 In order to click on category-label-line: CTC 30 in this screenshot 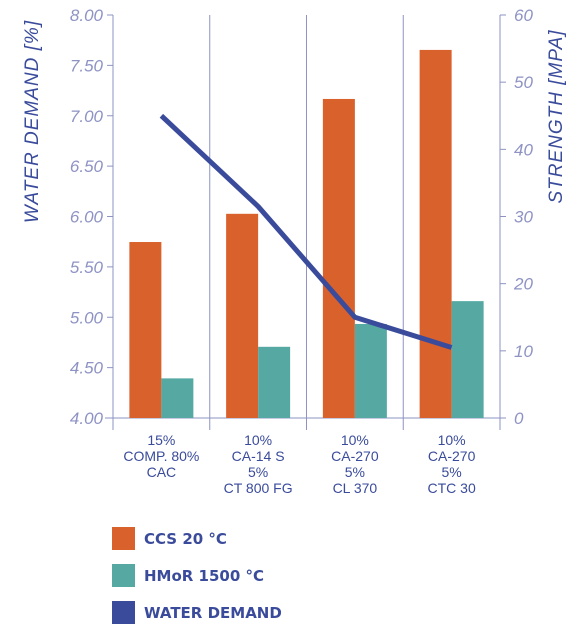, I will do `click(452, 488)`.